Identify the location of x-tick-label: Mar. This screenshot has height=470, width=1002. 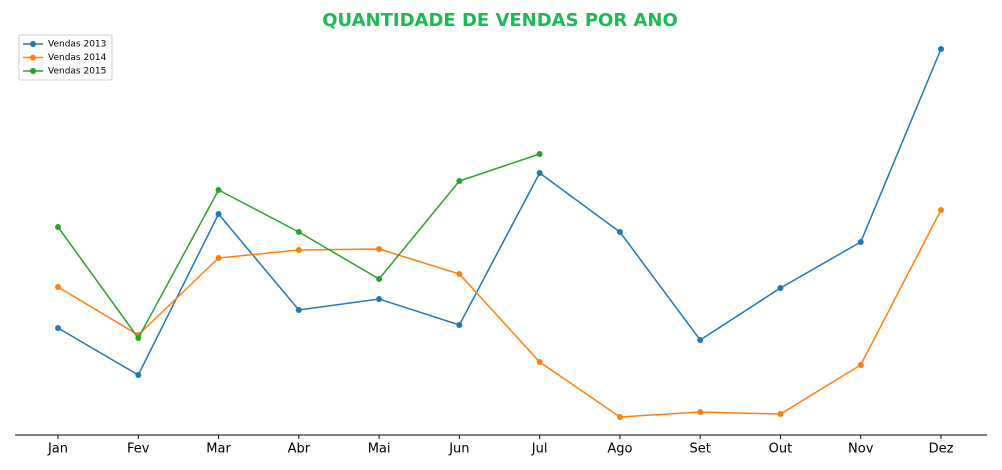
(218, 449).